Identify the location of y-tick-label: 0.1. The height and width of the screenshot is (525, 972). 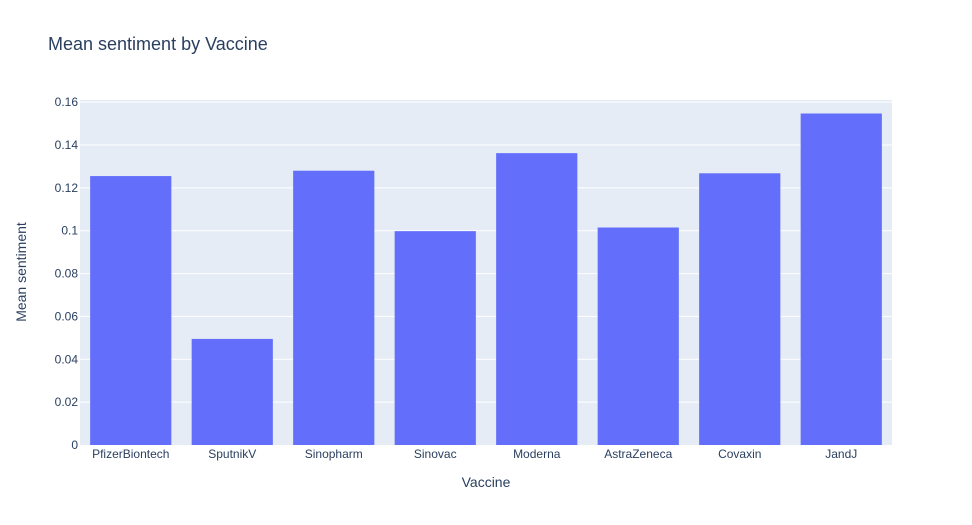
(69, 231).